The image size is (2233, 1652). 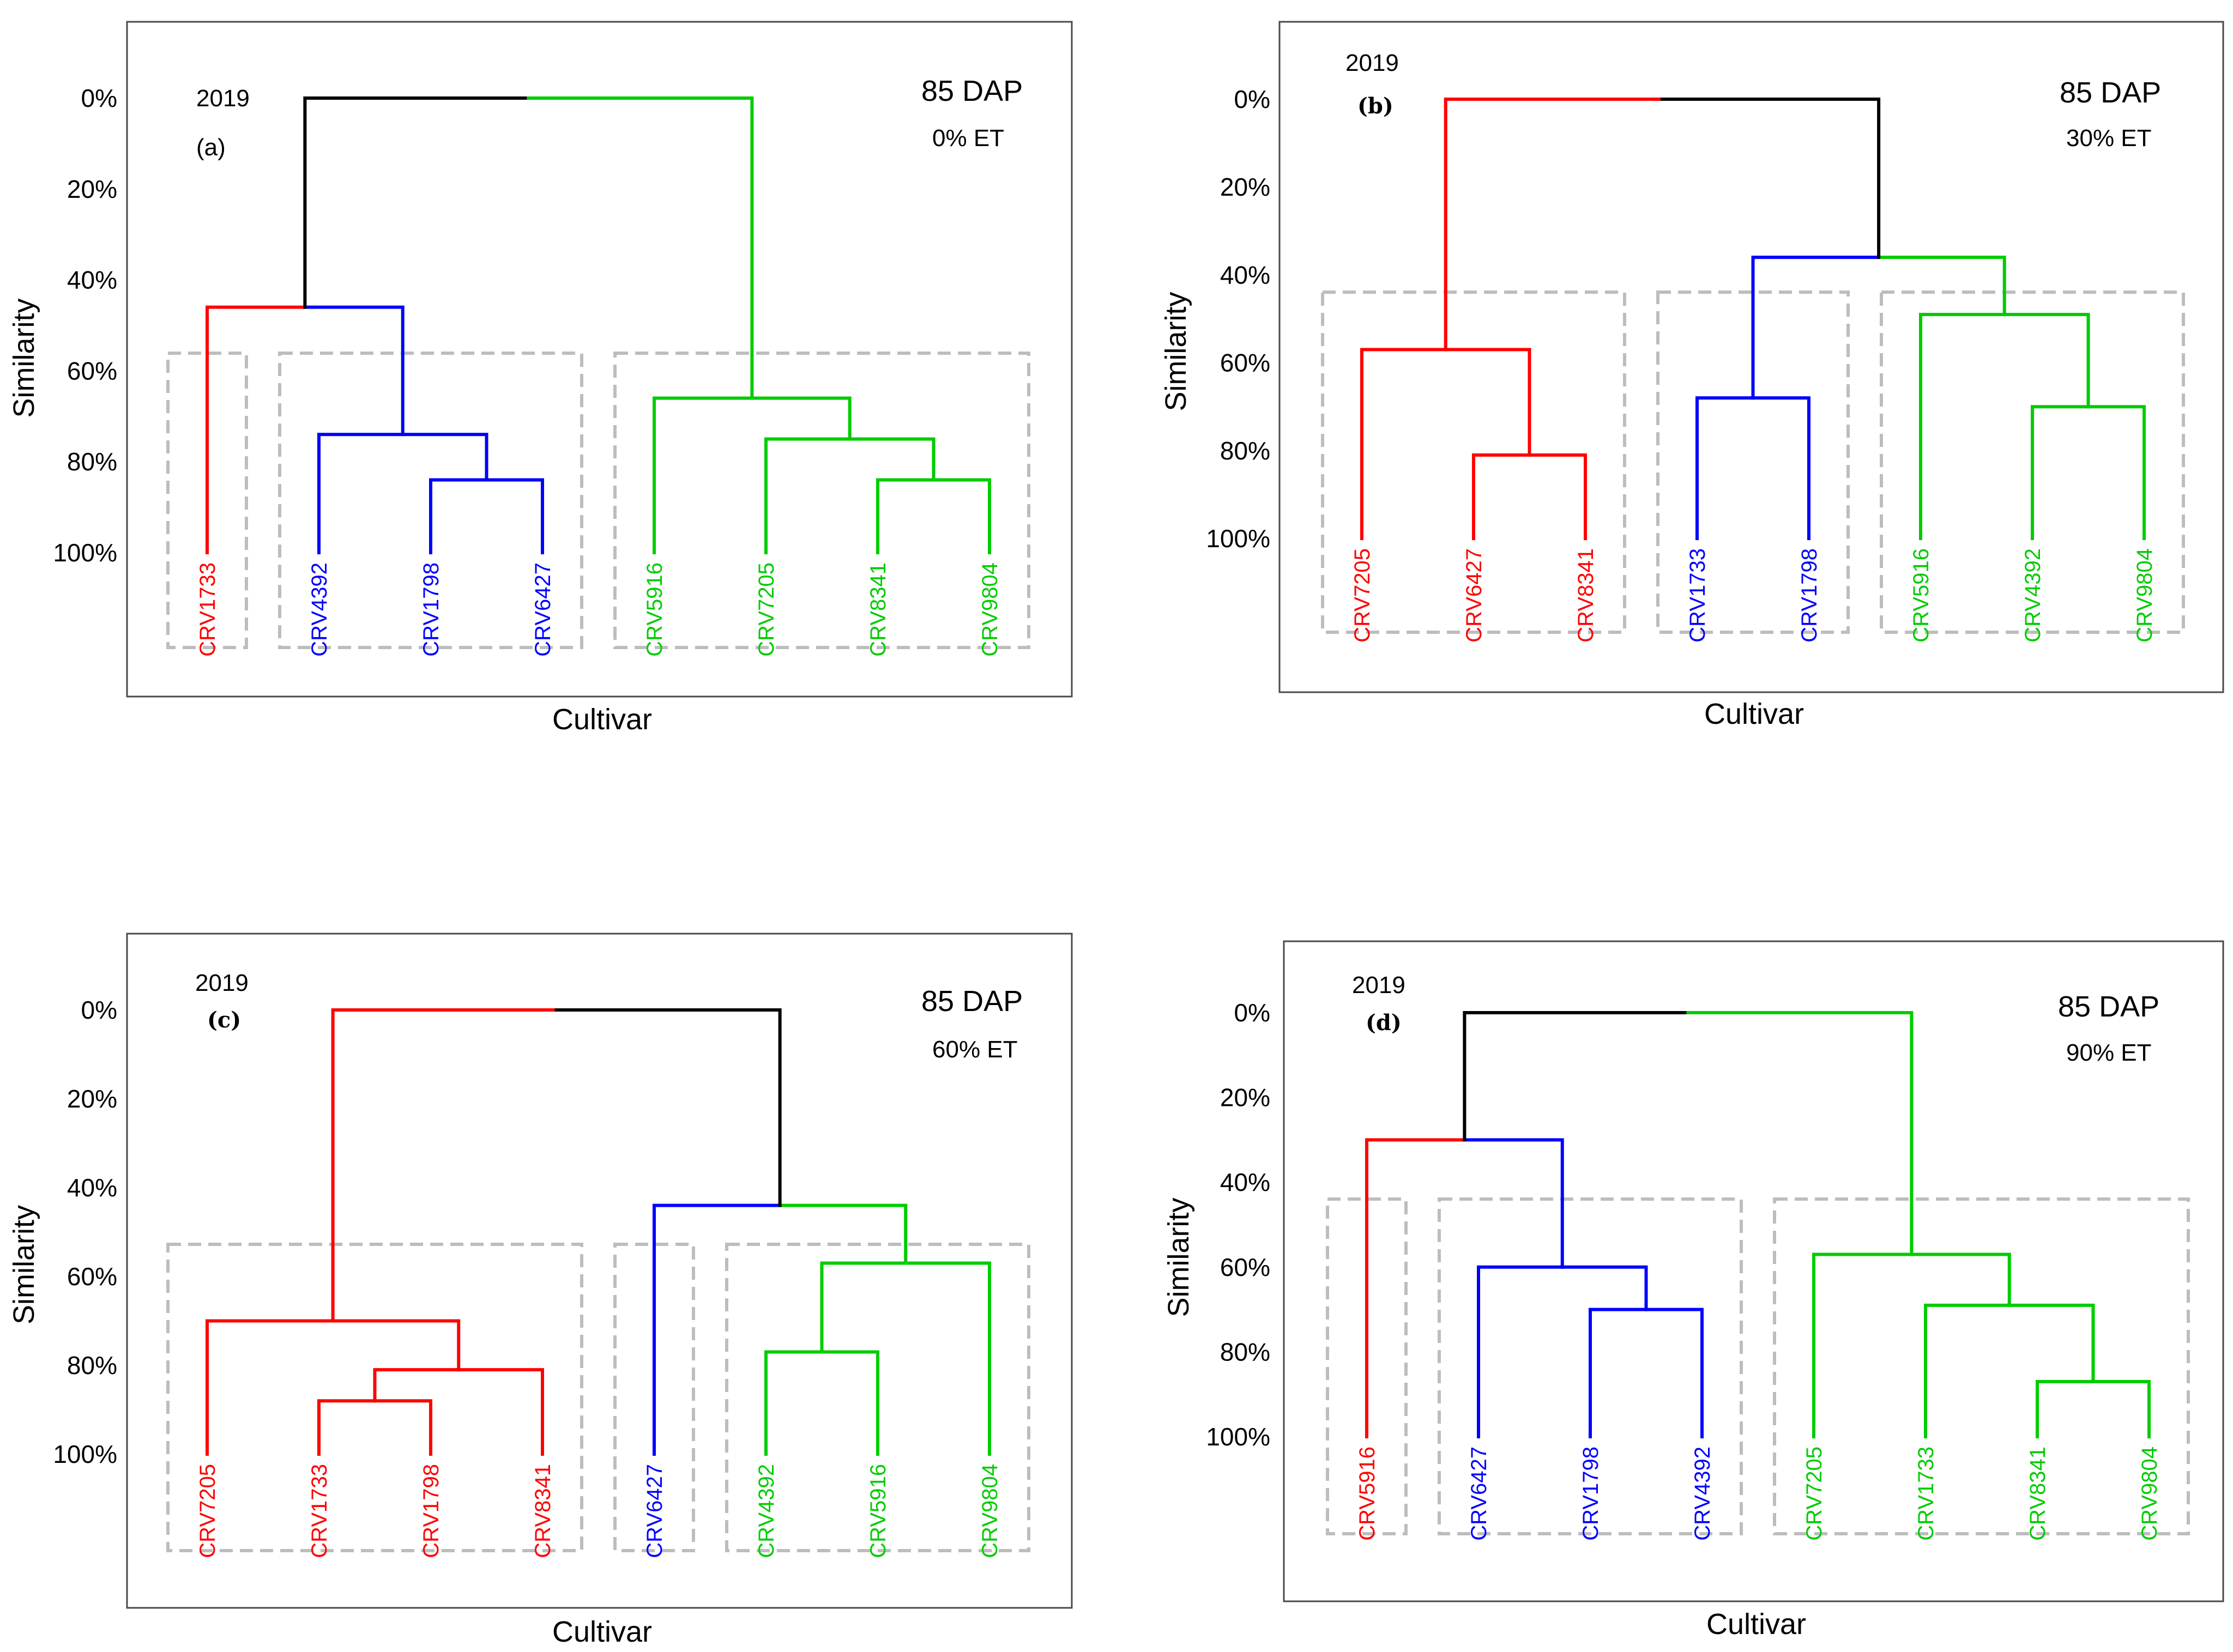 I want to click on treatment-label: 0% ET, so click(x=968, y=138).